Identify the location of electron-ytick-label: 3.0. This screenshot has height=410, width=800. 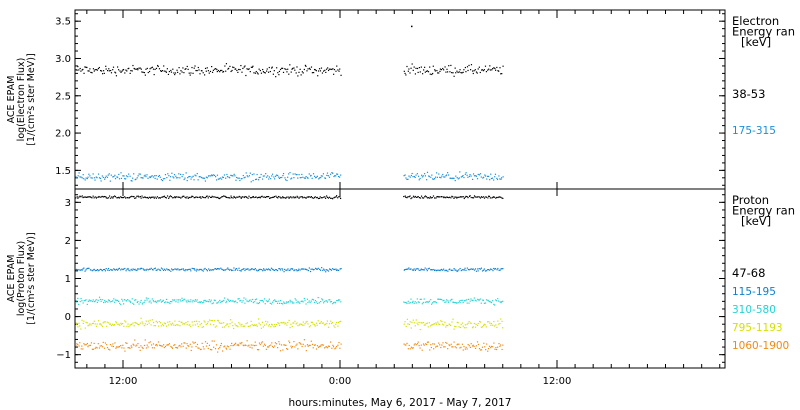
(63, 59).